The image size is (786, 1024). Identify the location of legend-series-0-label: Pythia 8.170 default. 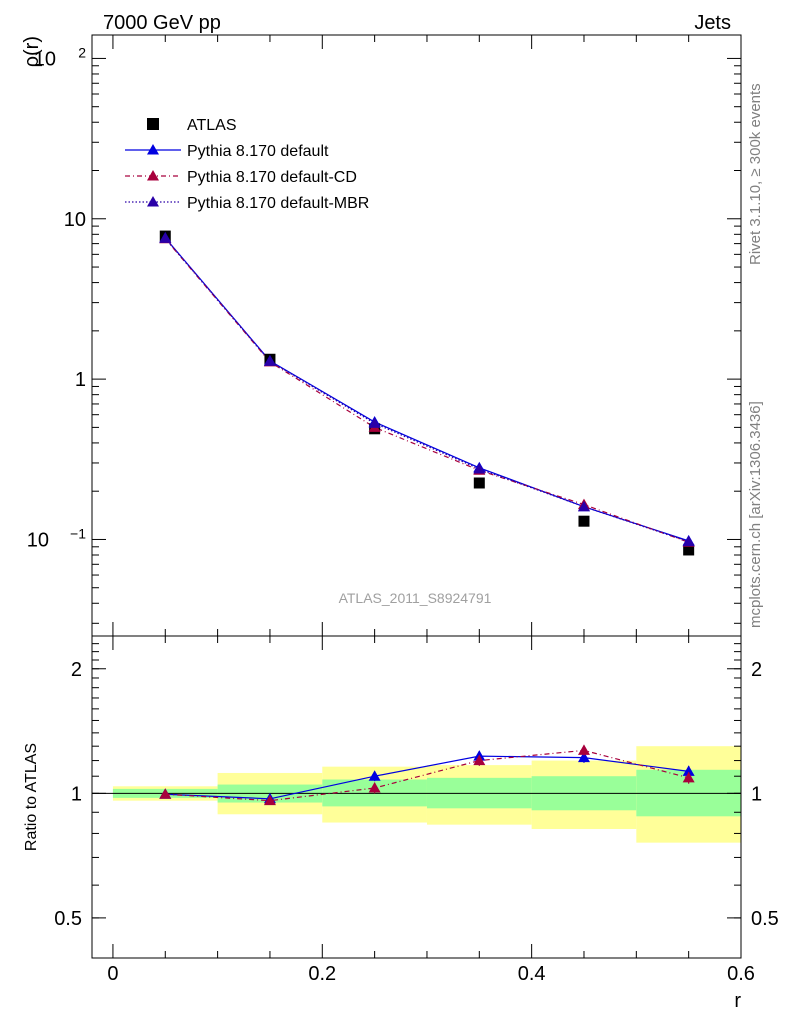
(258, 151).